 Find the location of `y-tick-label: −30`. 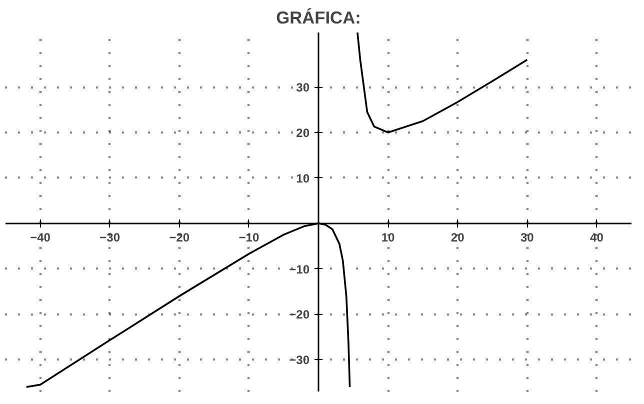

y-tick-label: −30 is located at coordinates (299, 360).